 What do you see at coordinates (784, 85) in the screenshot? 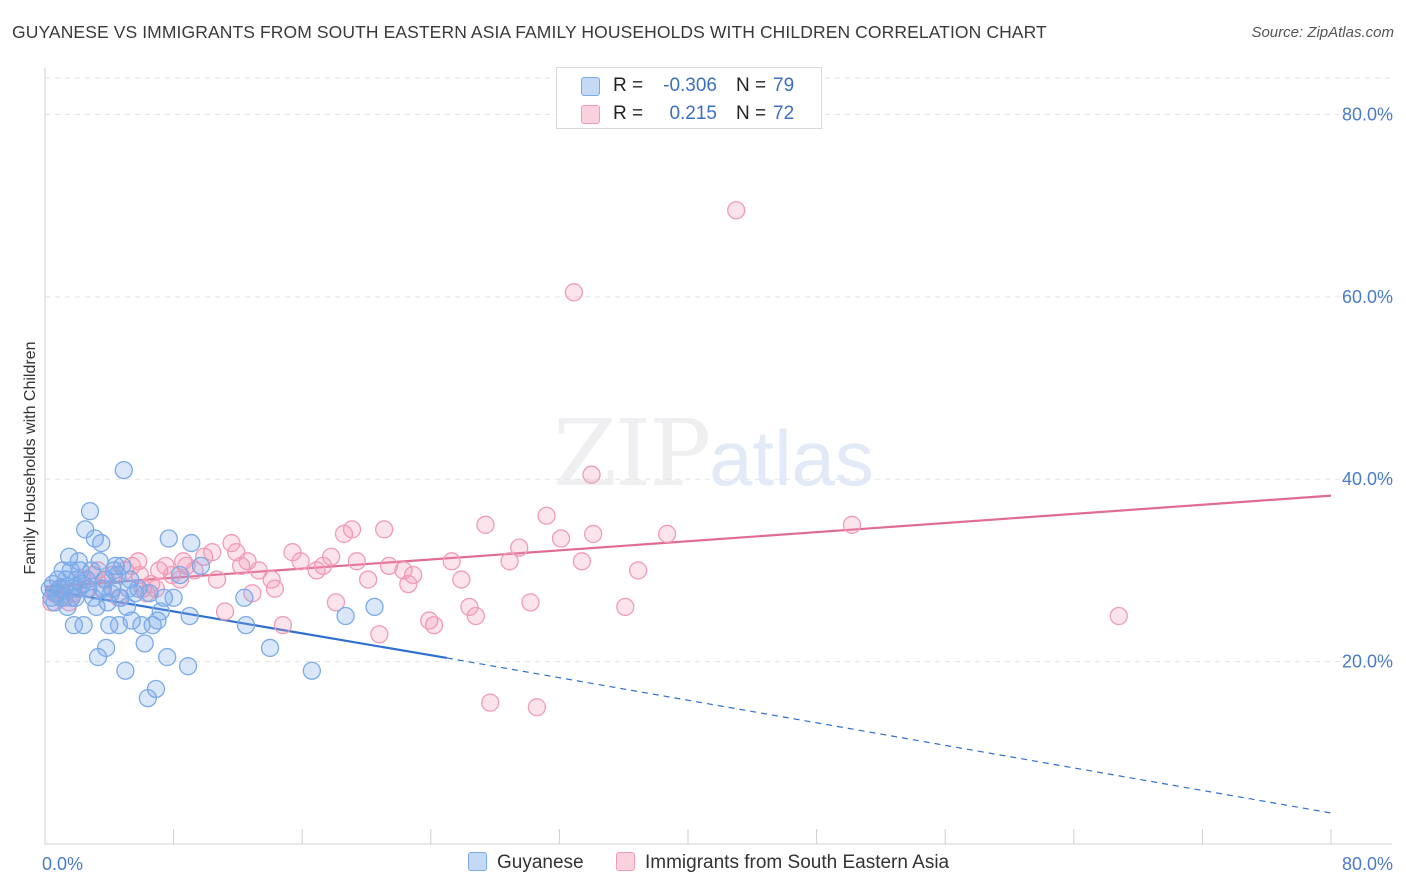
I see `legend-n-value: 79` at bounding box center [784, 85].